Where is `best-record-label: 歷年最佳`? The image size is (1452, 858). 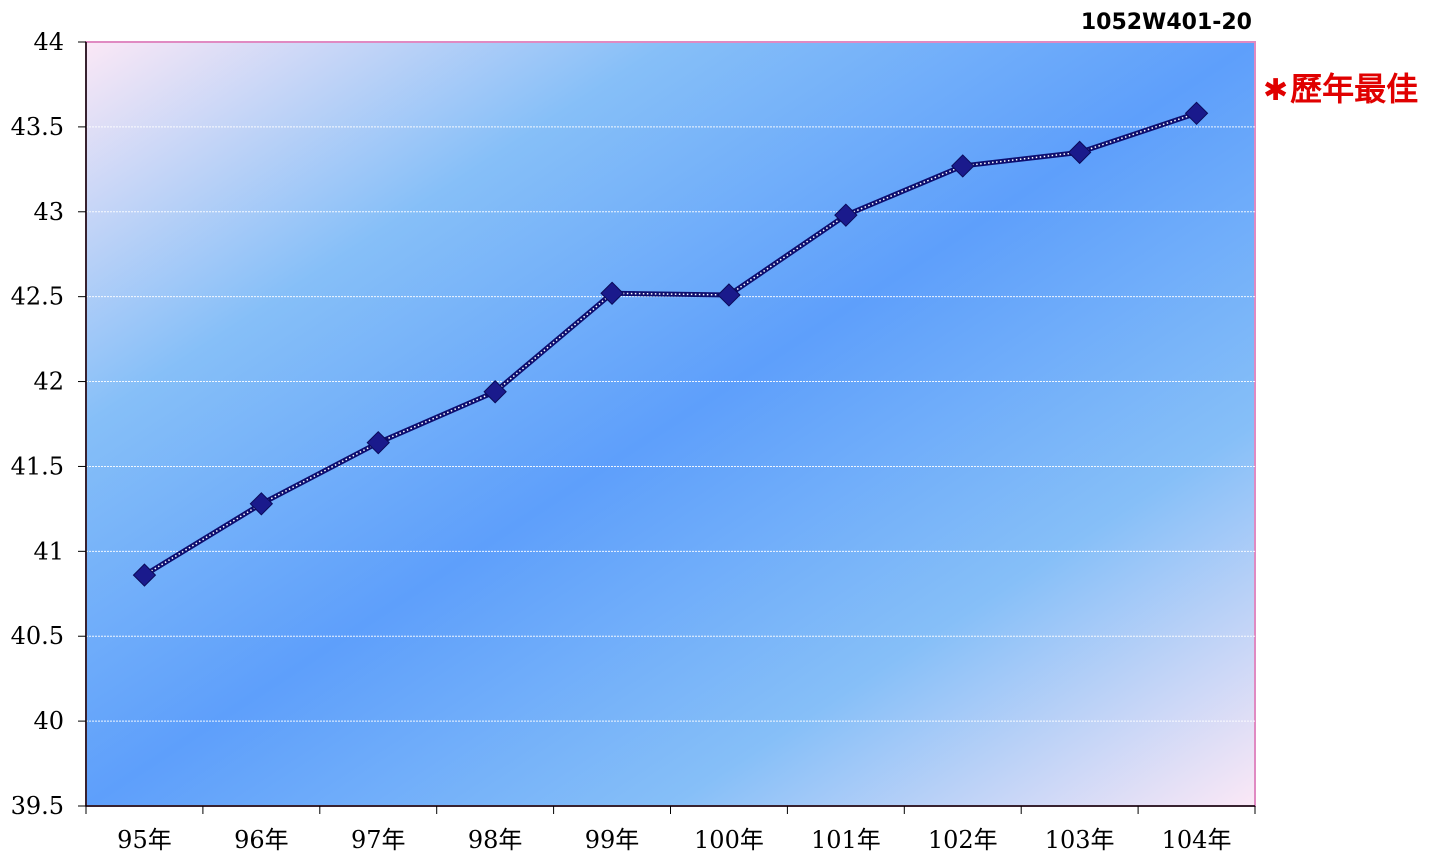 best-record-label: 歷年最佳 is located at coordinates (1354, 89).